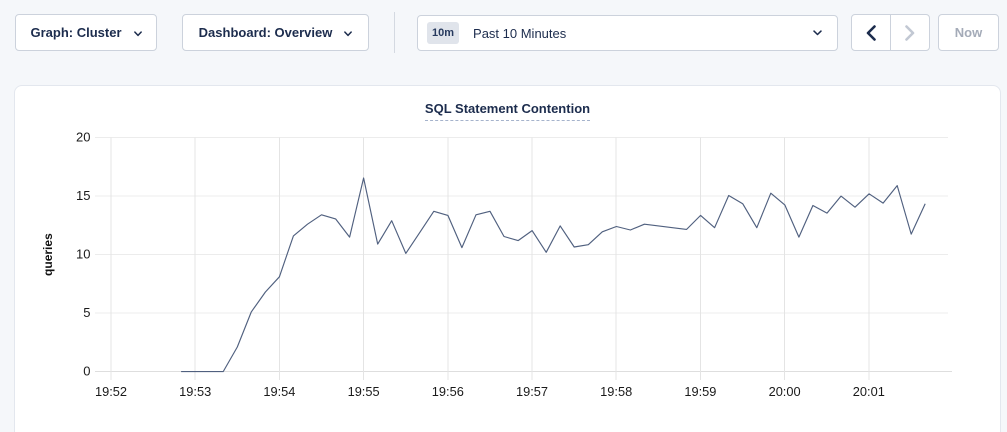 This screenshot has height=432, width=1007. I want to click on svg-text: 19:57, so click(532, 391).